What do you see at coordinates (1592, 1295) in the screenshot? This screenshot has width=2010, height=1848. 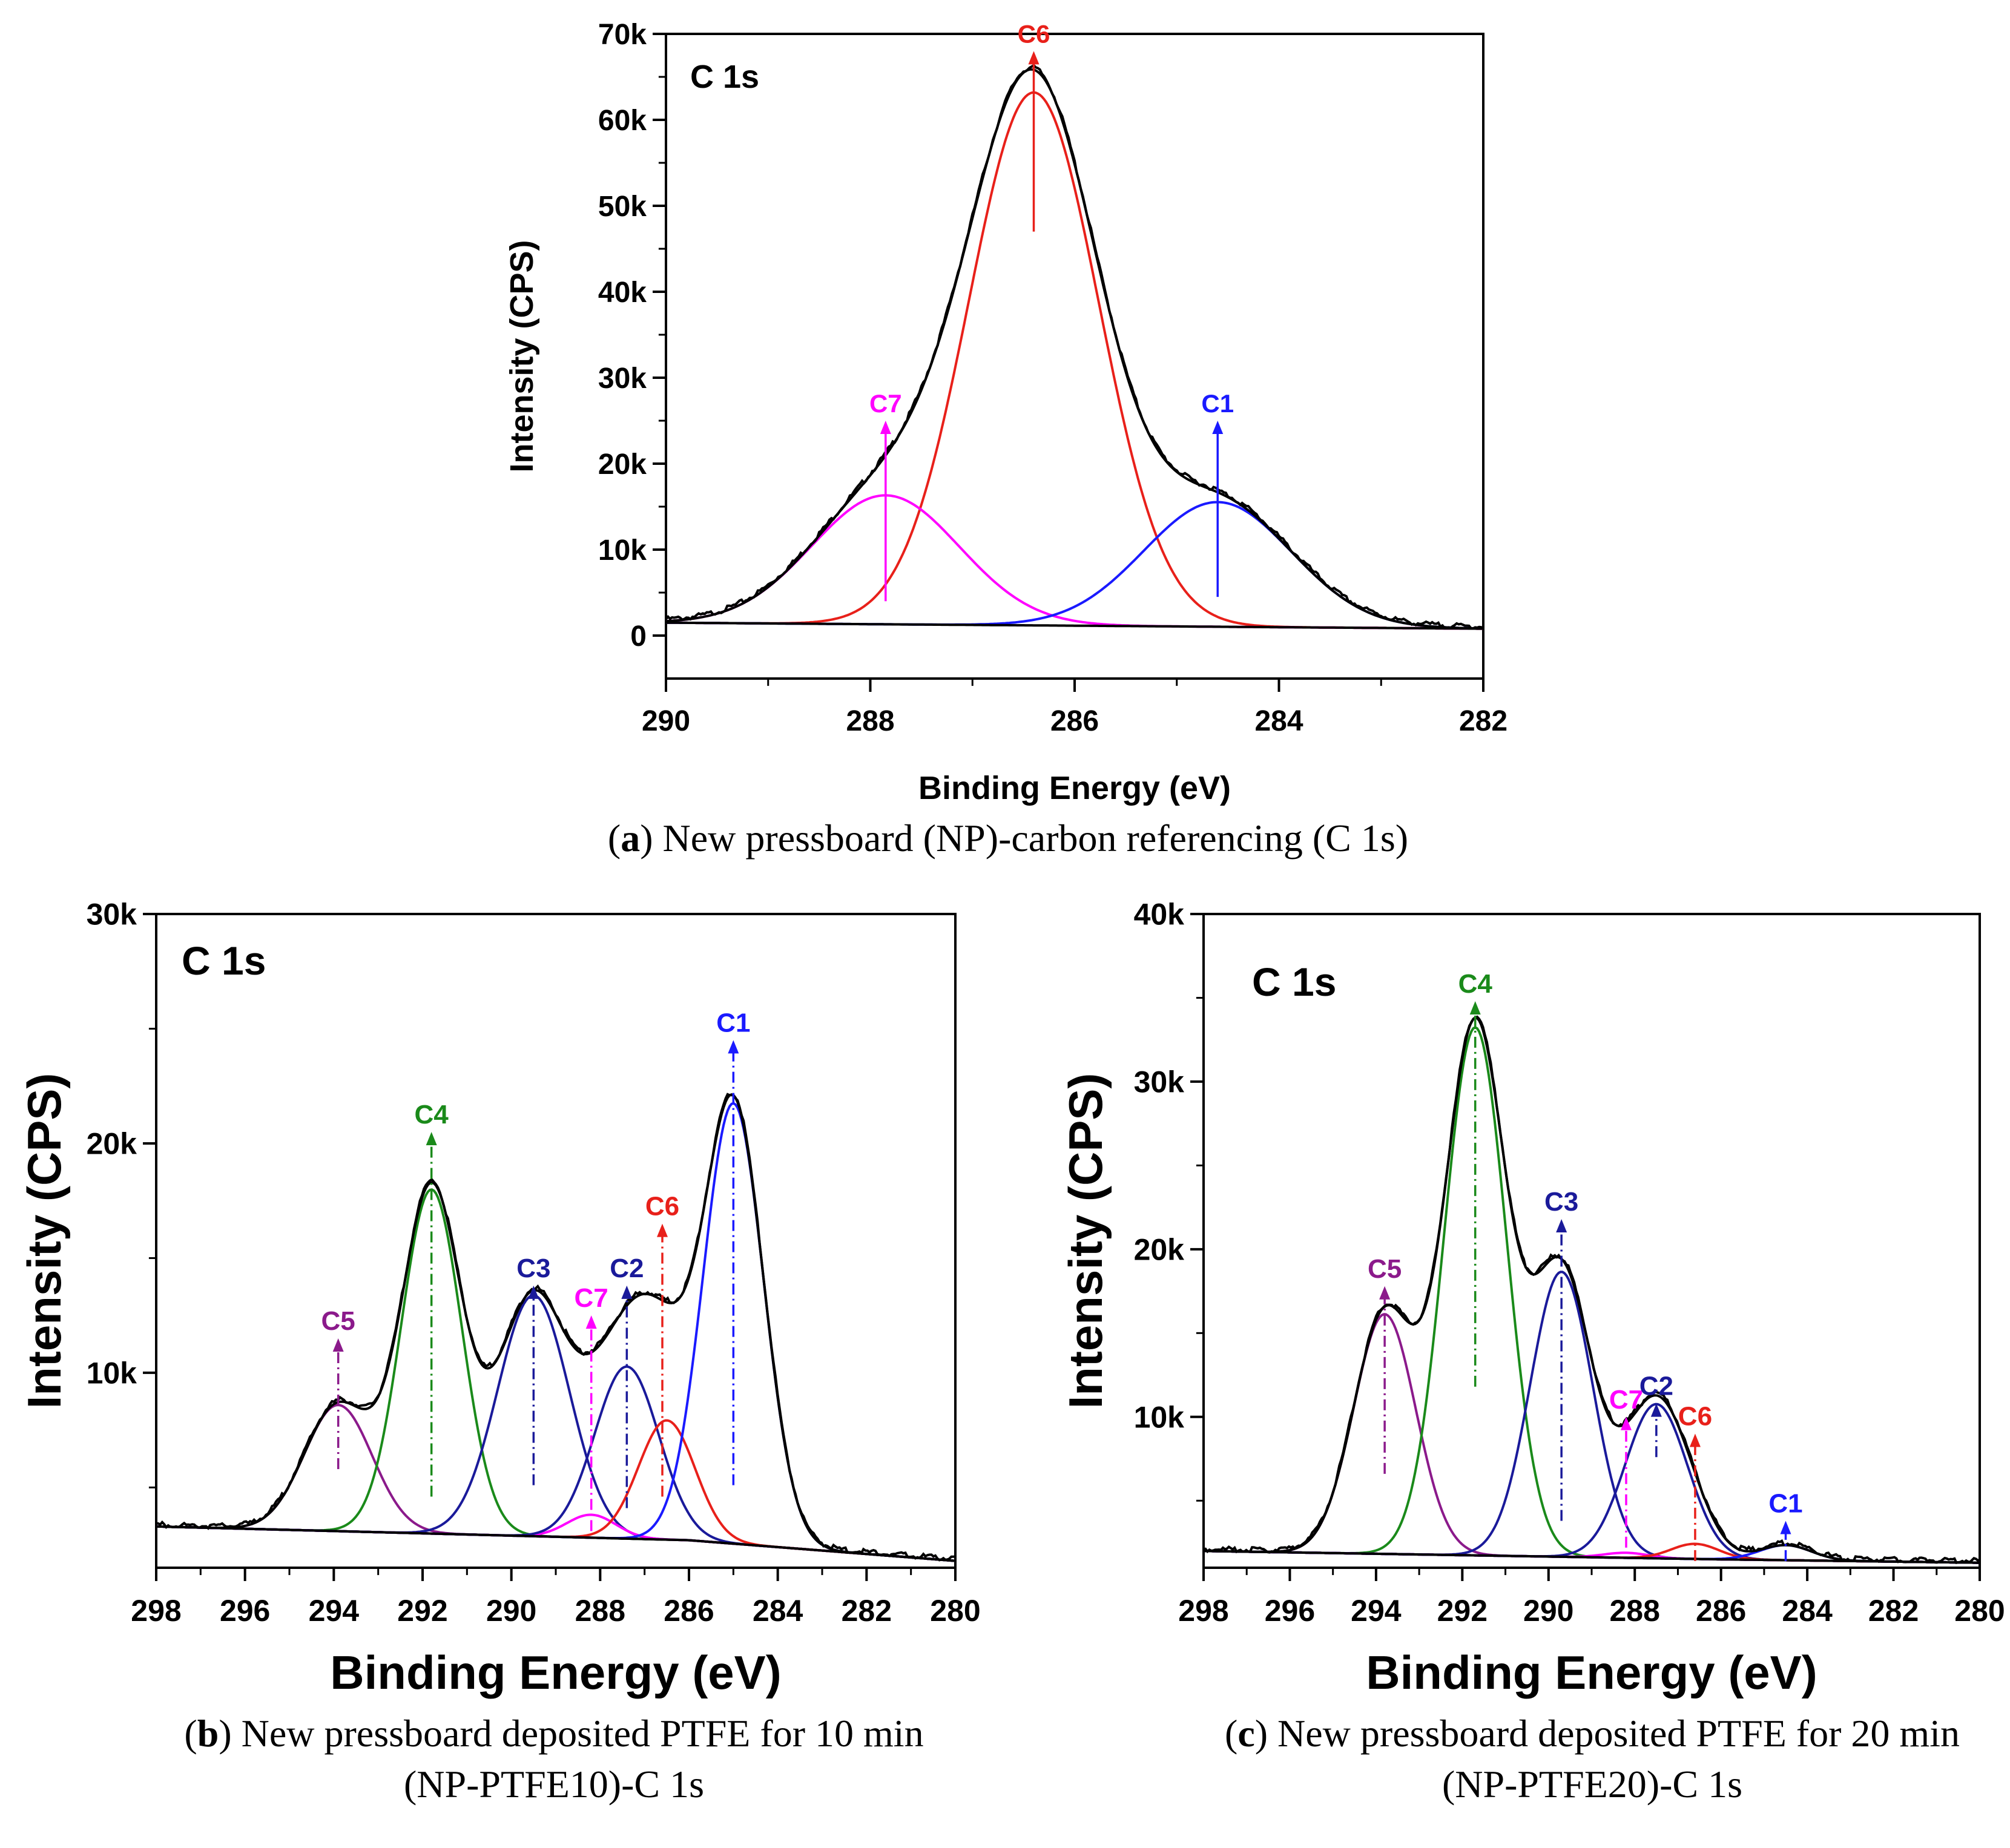 I see `peak-curve-c4` at bounding box center [1592, 1295].